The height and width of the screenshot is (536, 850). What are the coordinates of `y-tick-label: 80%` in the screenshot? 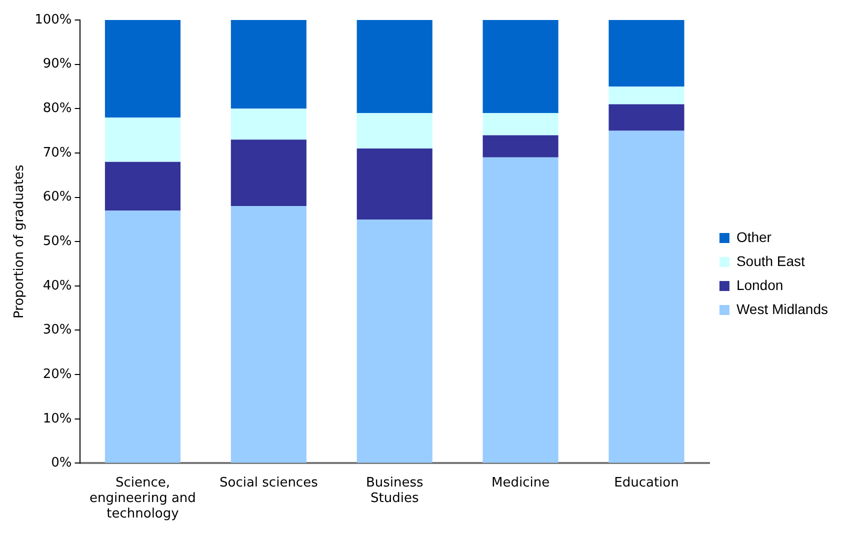 It's located at (57, 108).